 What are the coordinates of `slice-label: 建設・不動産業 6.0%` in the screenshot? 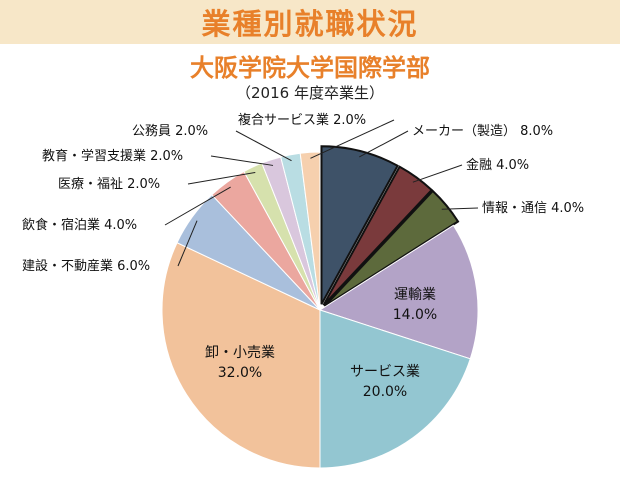 It's located at (86, 266).